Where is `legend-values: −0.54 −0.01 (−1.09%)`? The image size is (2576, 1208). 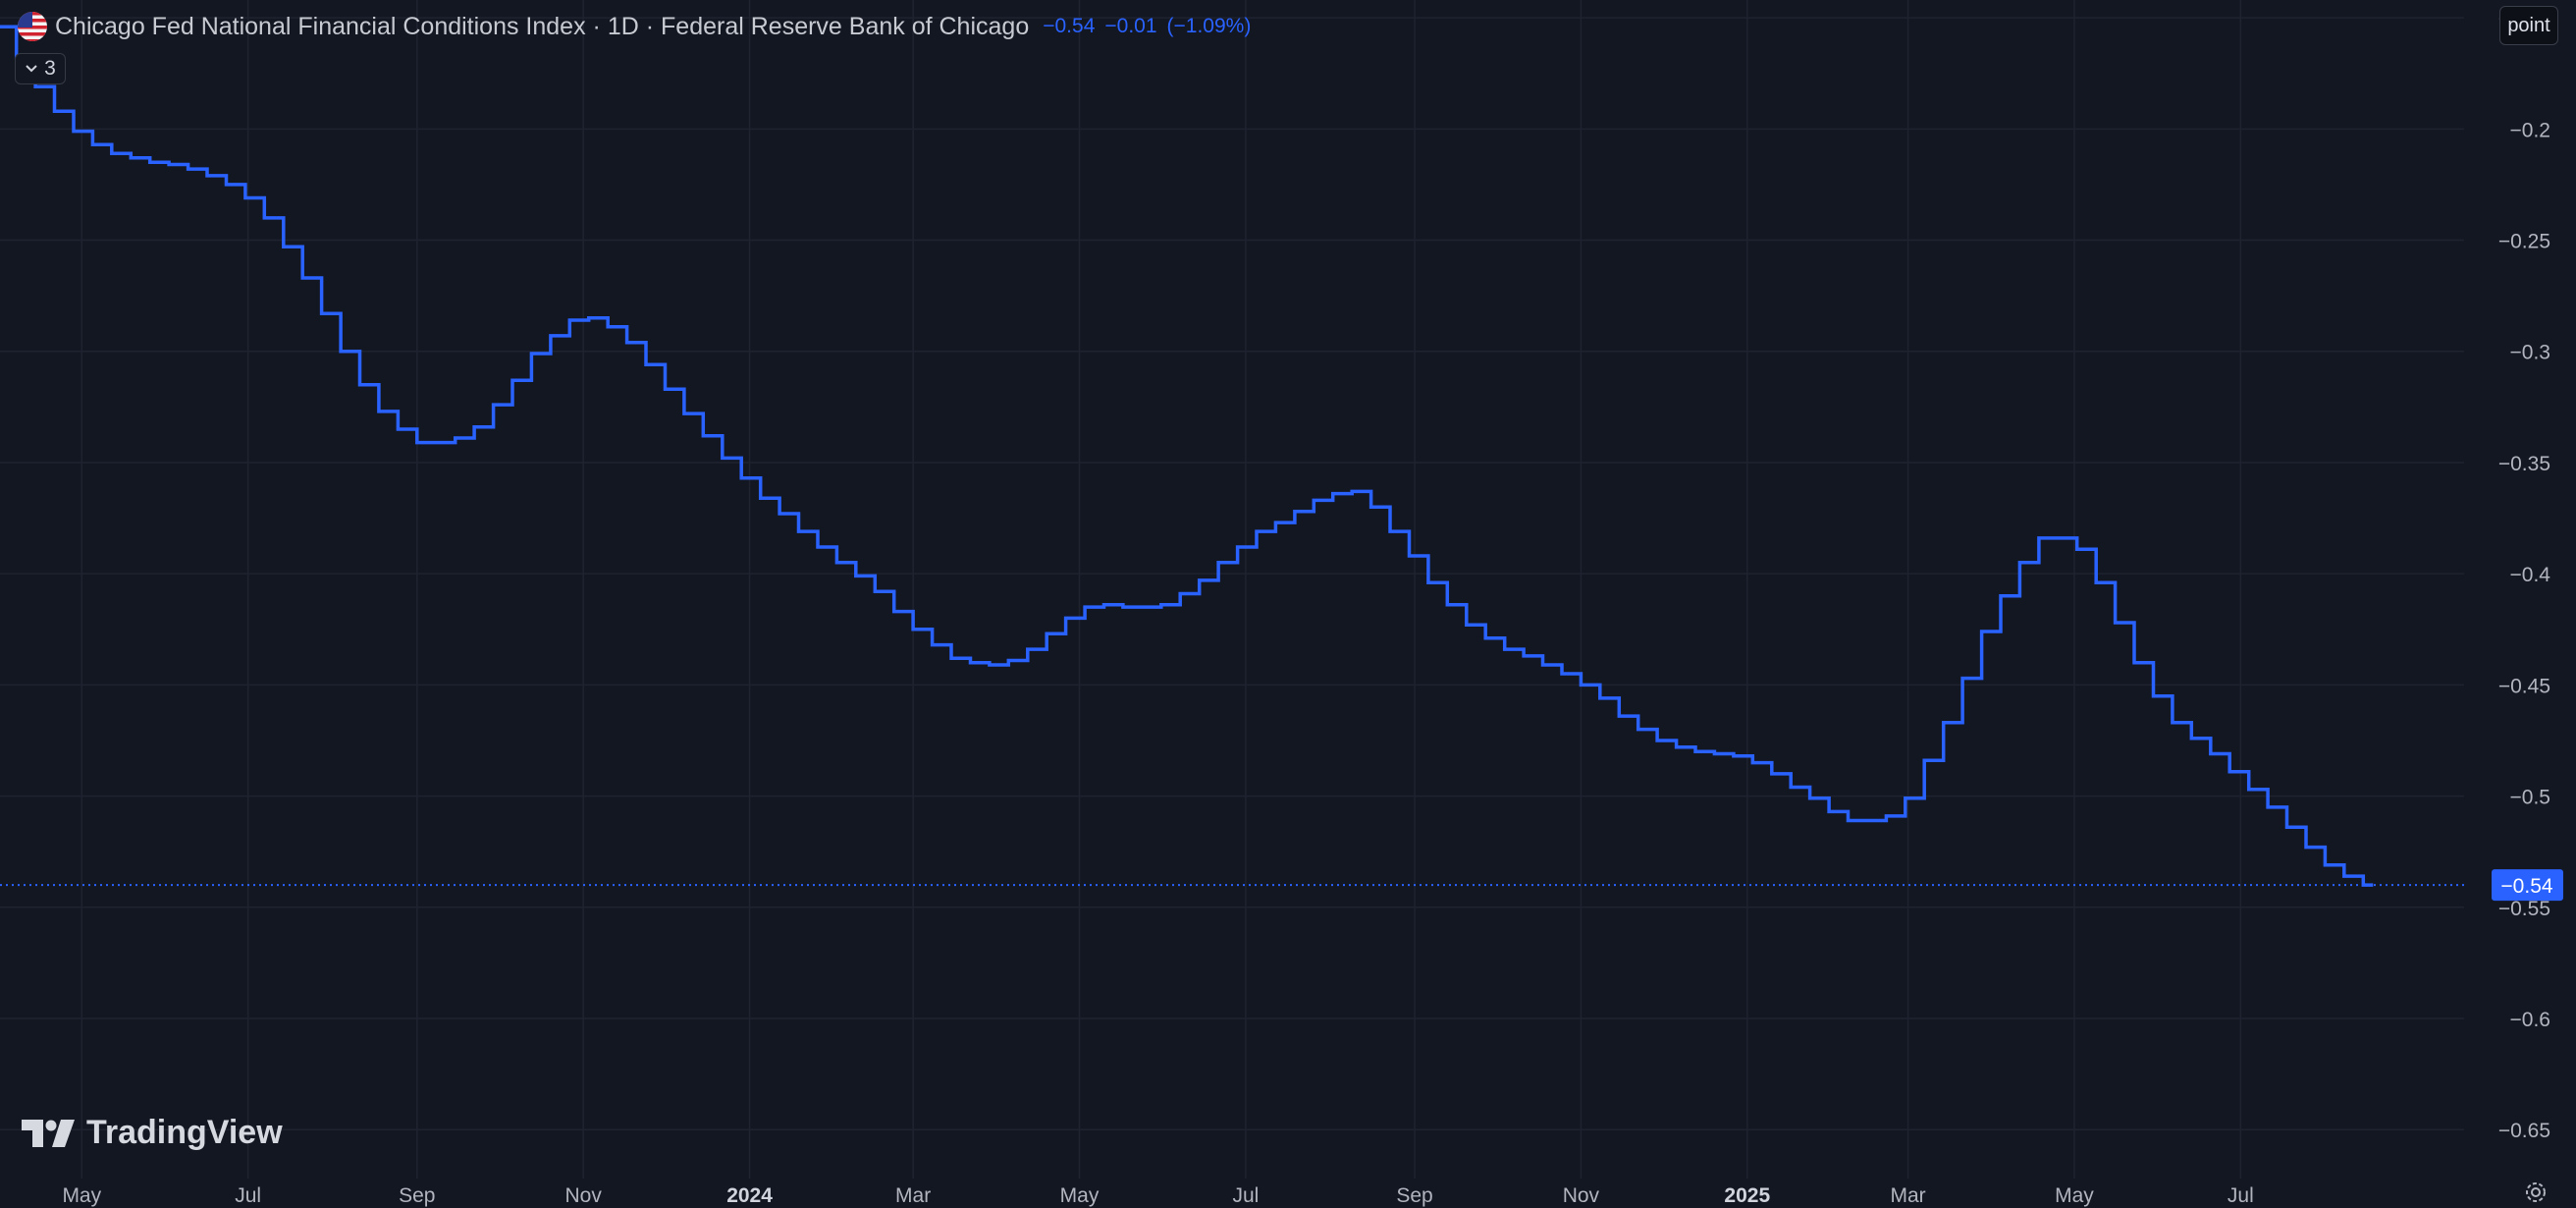
legend-values: −0.54 −0.01 (−1.09%) is located at coordinates (1147, 26).